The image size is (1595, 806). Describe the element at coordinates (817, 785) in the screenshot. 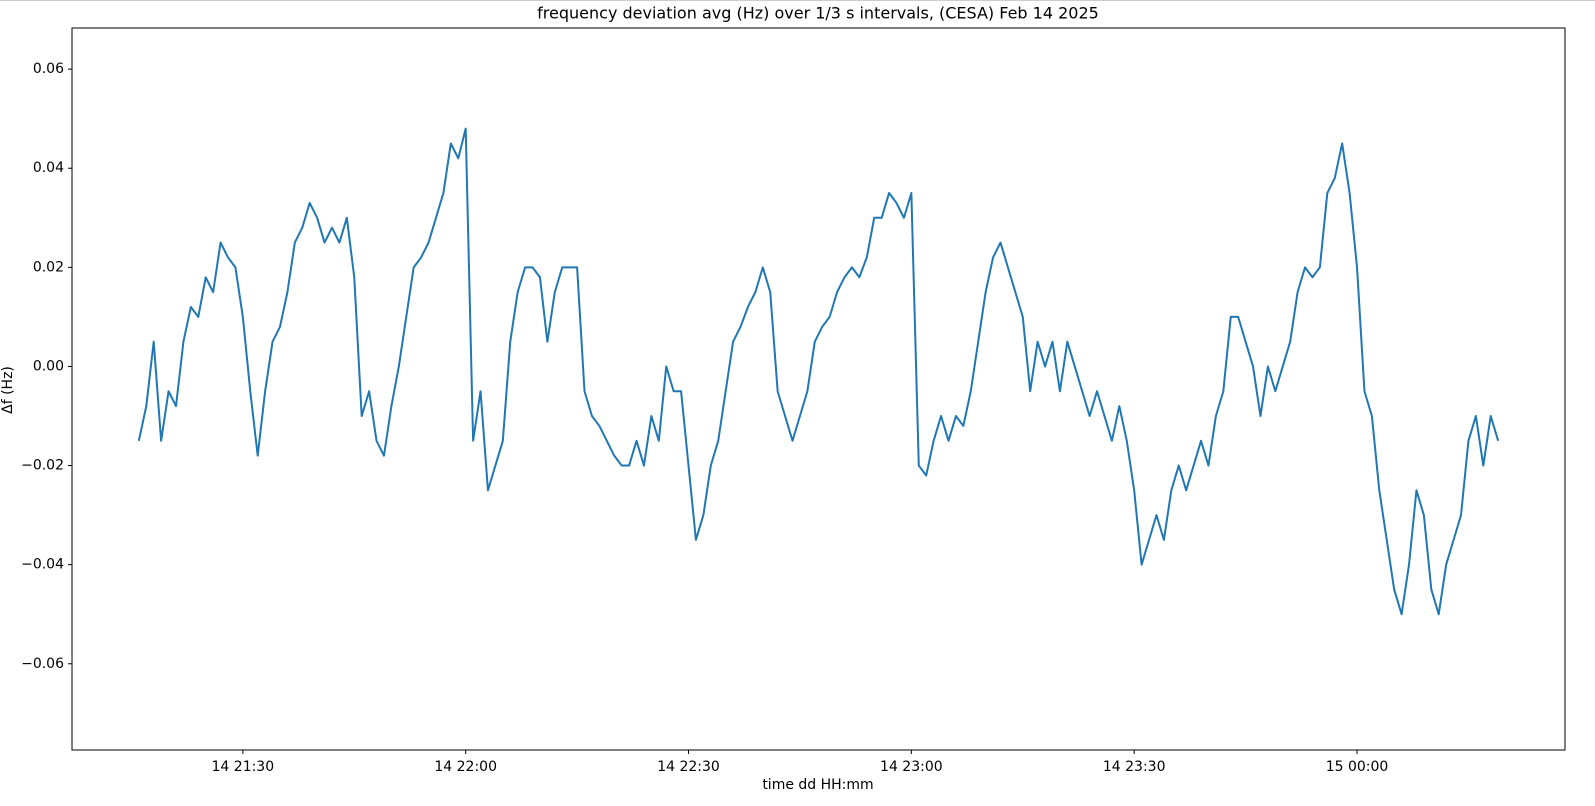

I see `x-axis-label: time dd HH:mm` at that location.